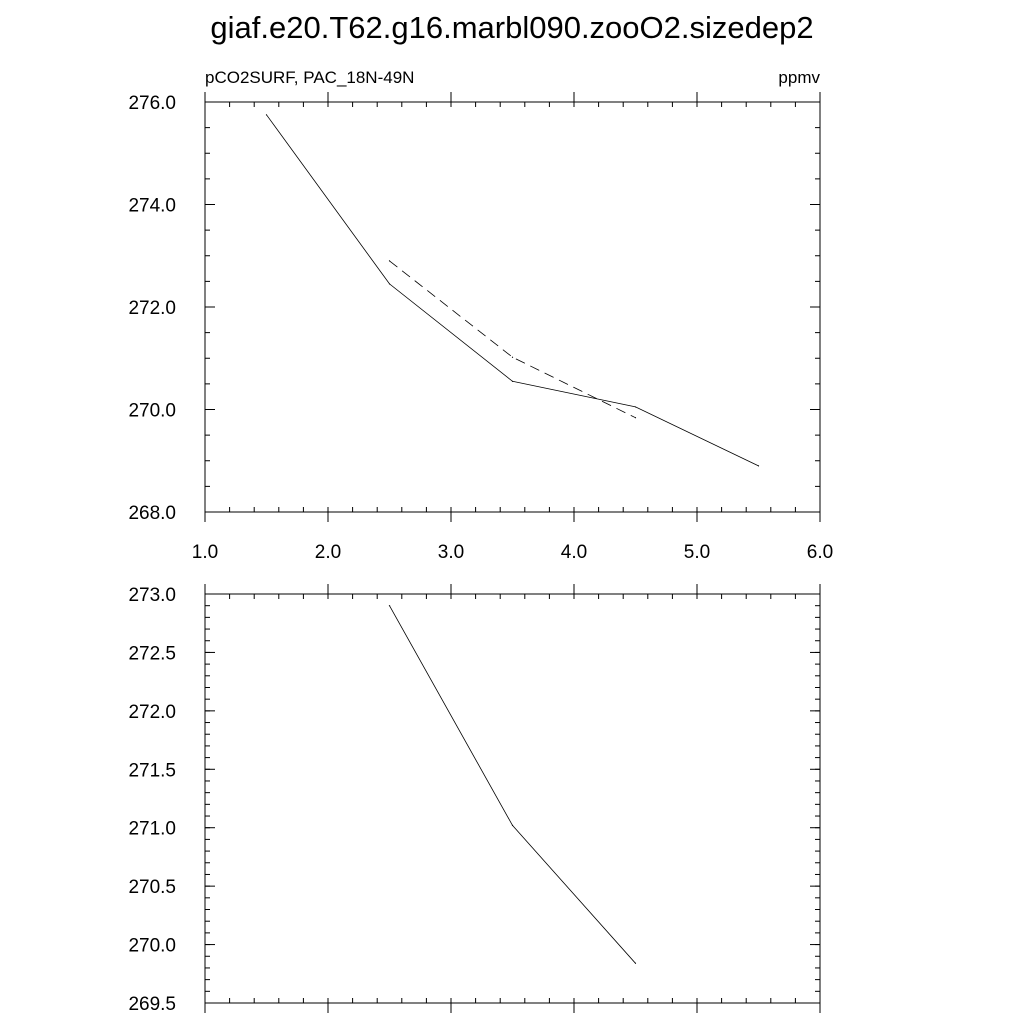  What do you see at coordinates (309, 77) in the screenshot?
I see `top-panel-subtitle-left: pCO2SURF, PAC_18N-49N` at bounding box center [309, 77].